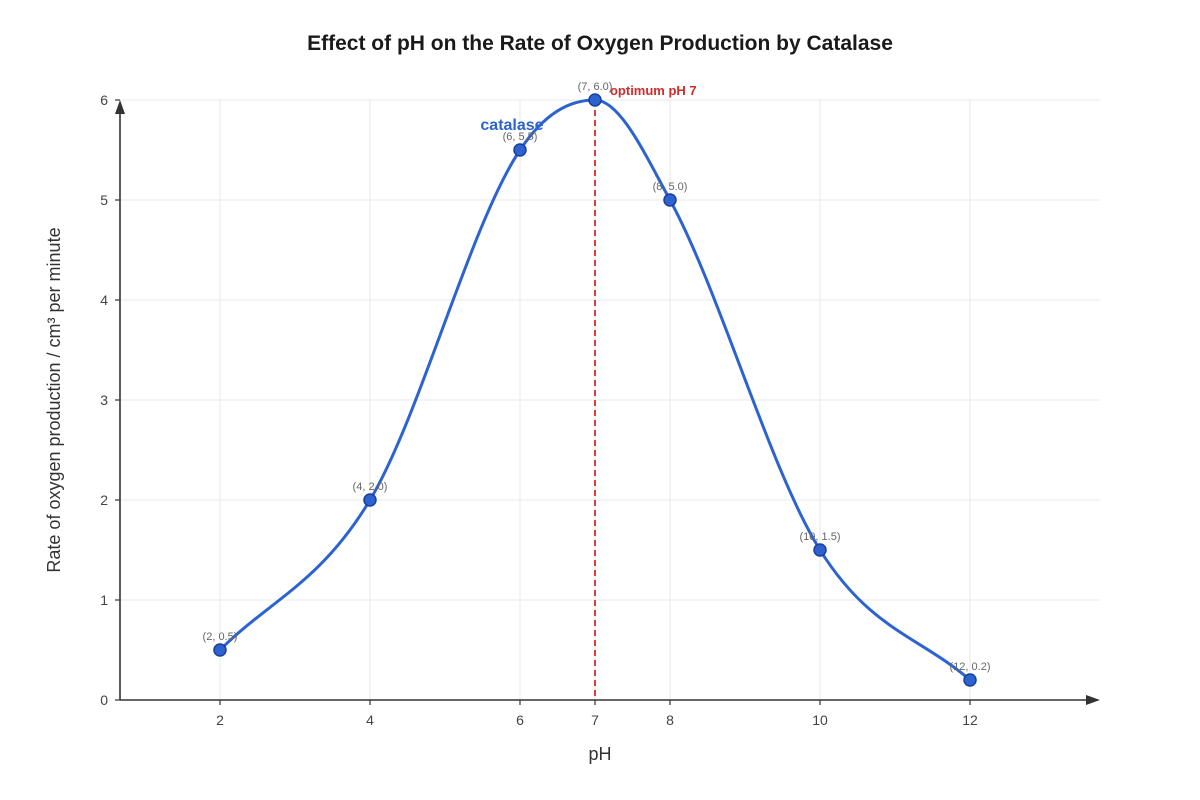 The width and height of the screenshot is (1200, 800). Describe the element at coordinates (970, 720) in the screenshot. I see `x-tick-label: 12` at that location.